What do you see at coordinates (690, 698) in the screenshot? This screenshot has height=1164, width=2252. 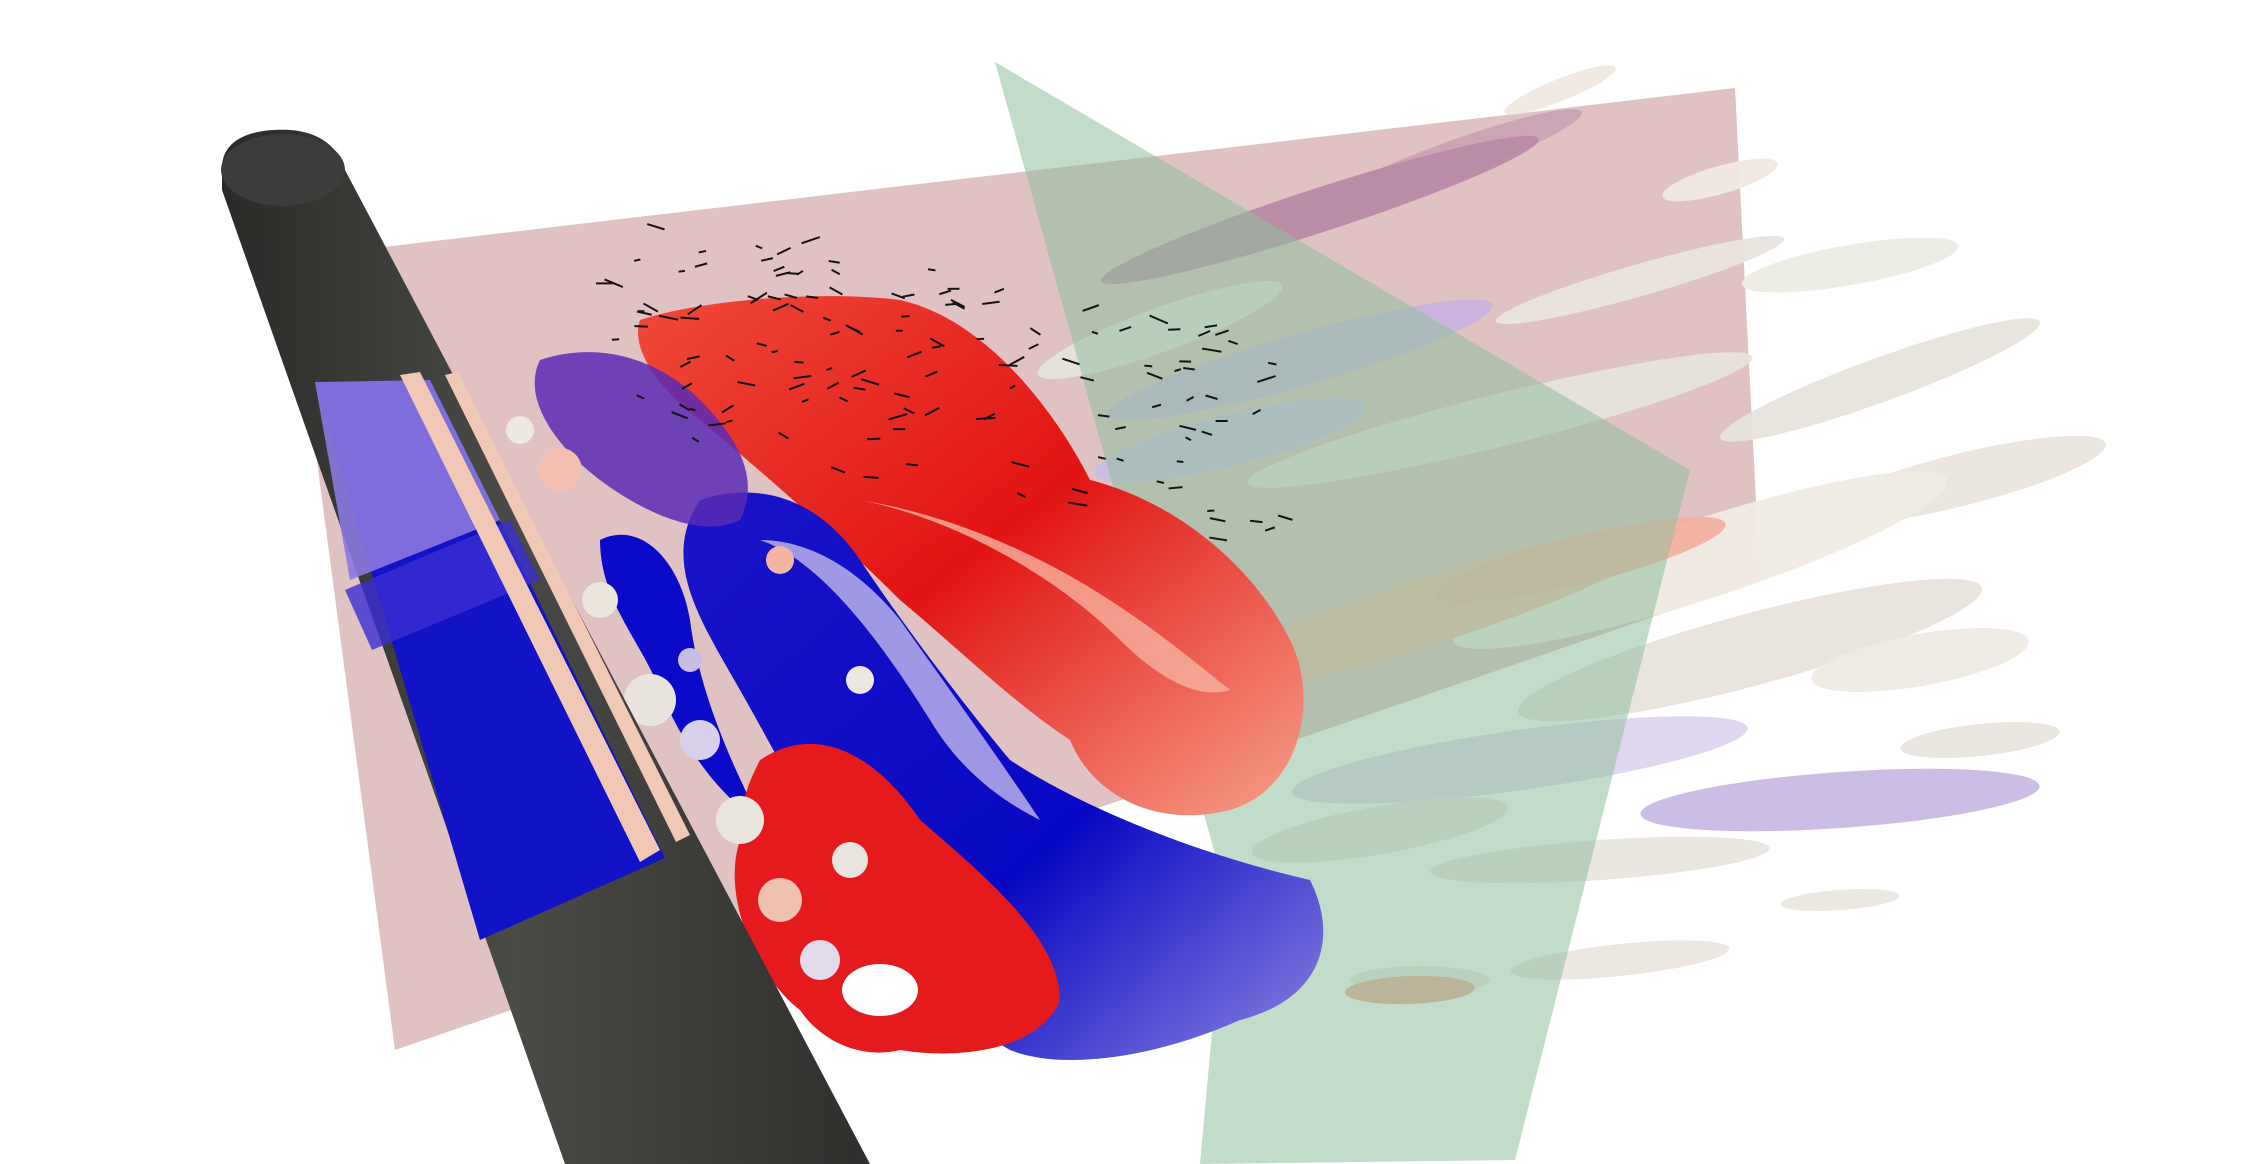 I see `turbulent-blobs` at bounding box center [690, 698].